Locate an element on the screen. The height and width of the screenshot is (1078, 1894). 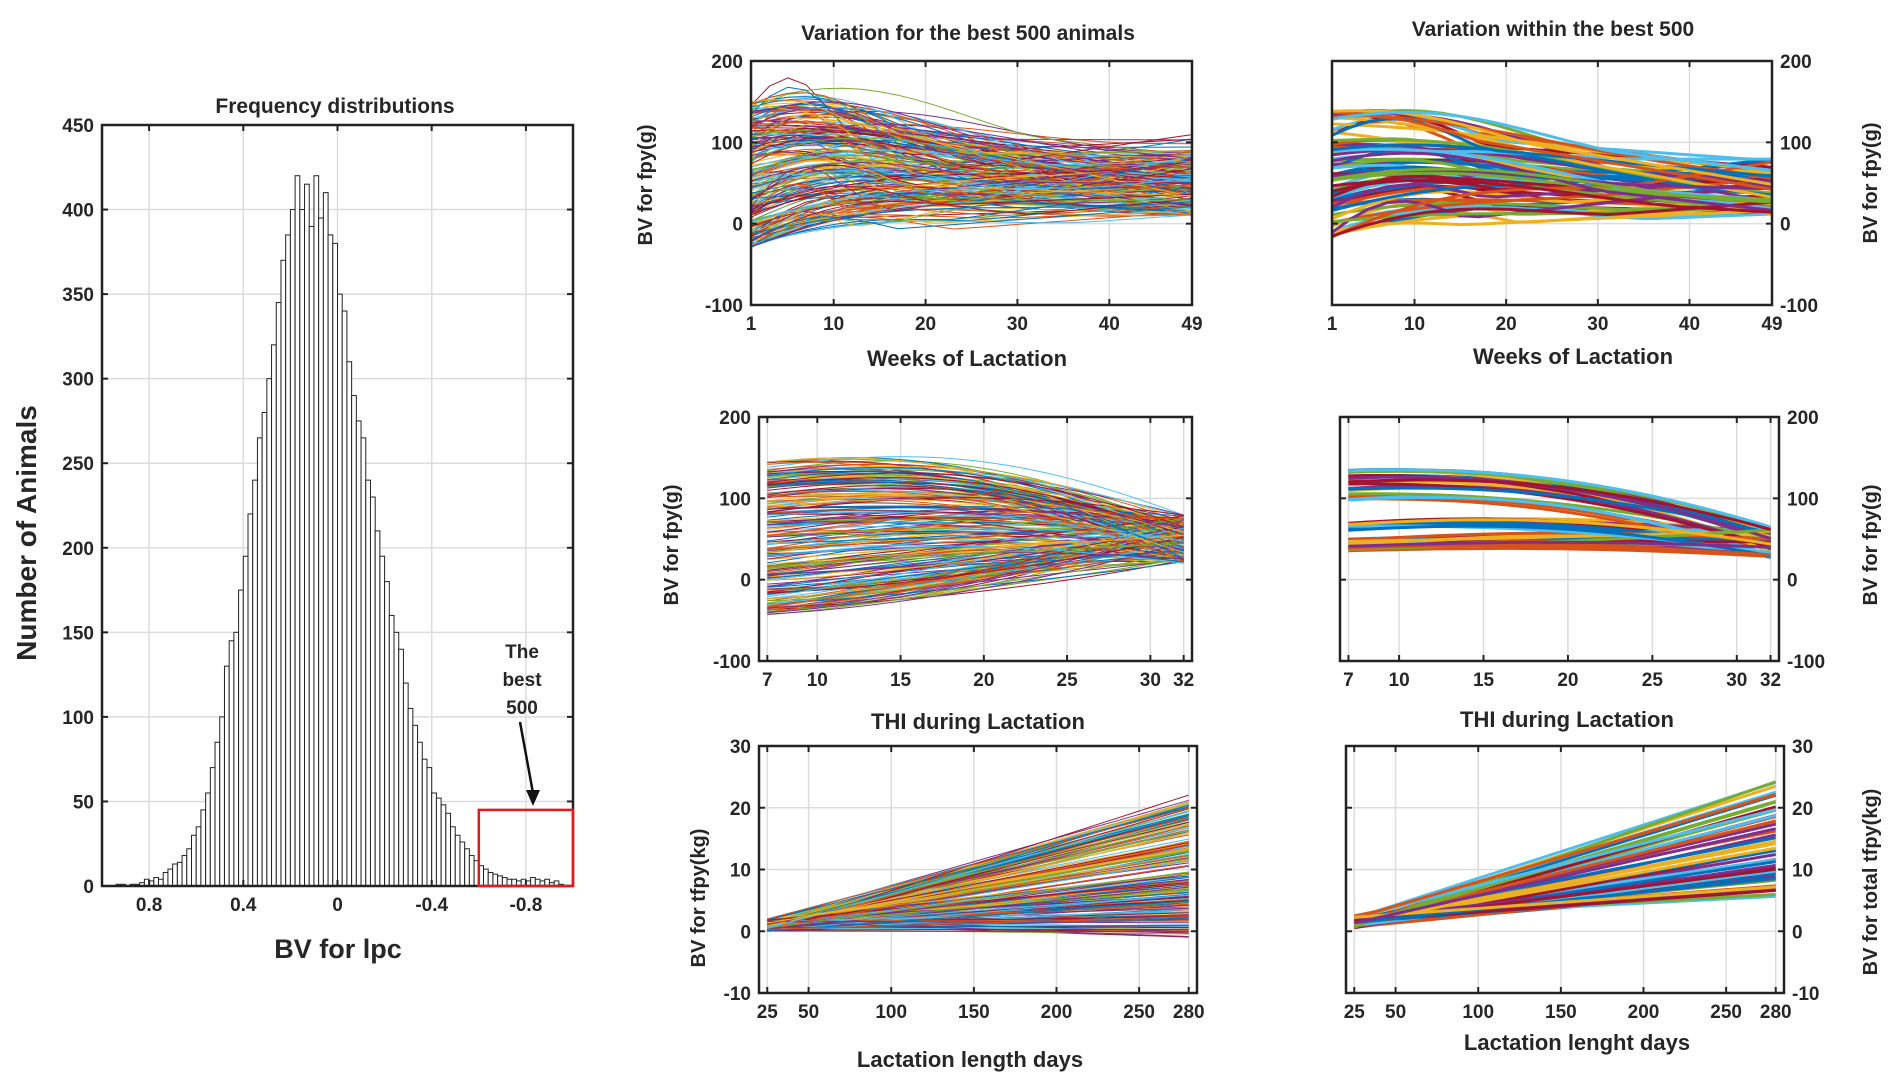
tl-ytick-label: 200 is located at coordinates (727, 62).